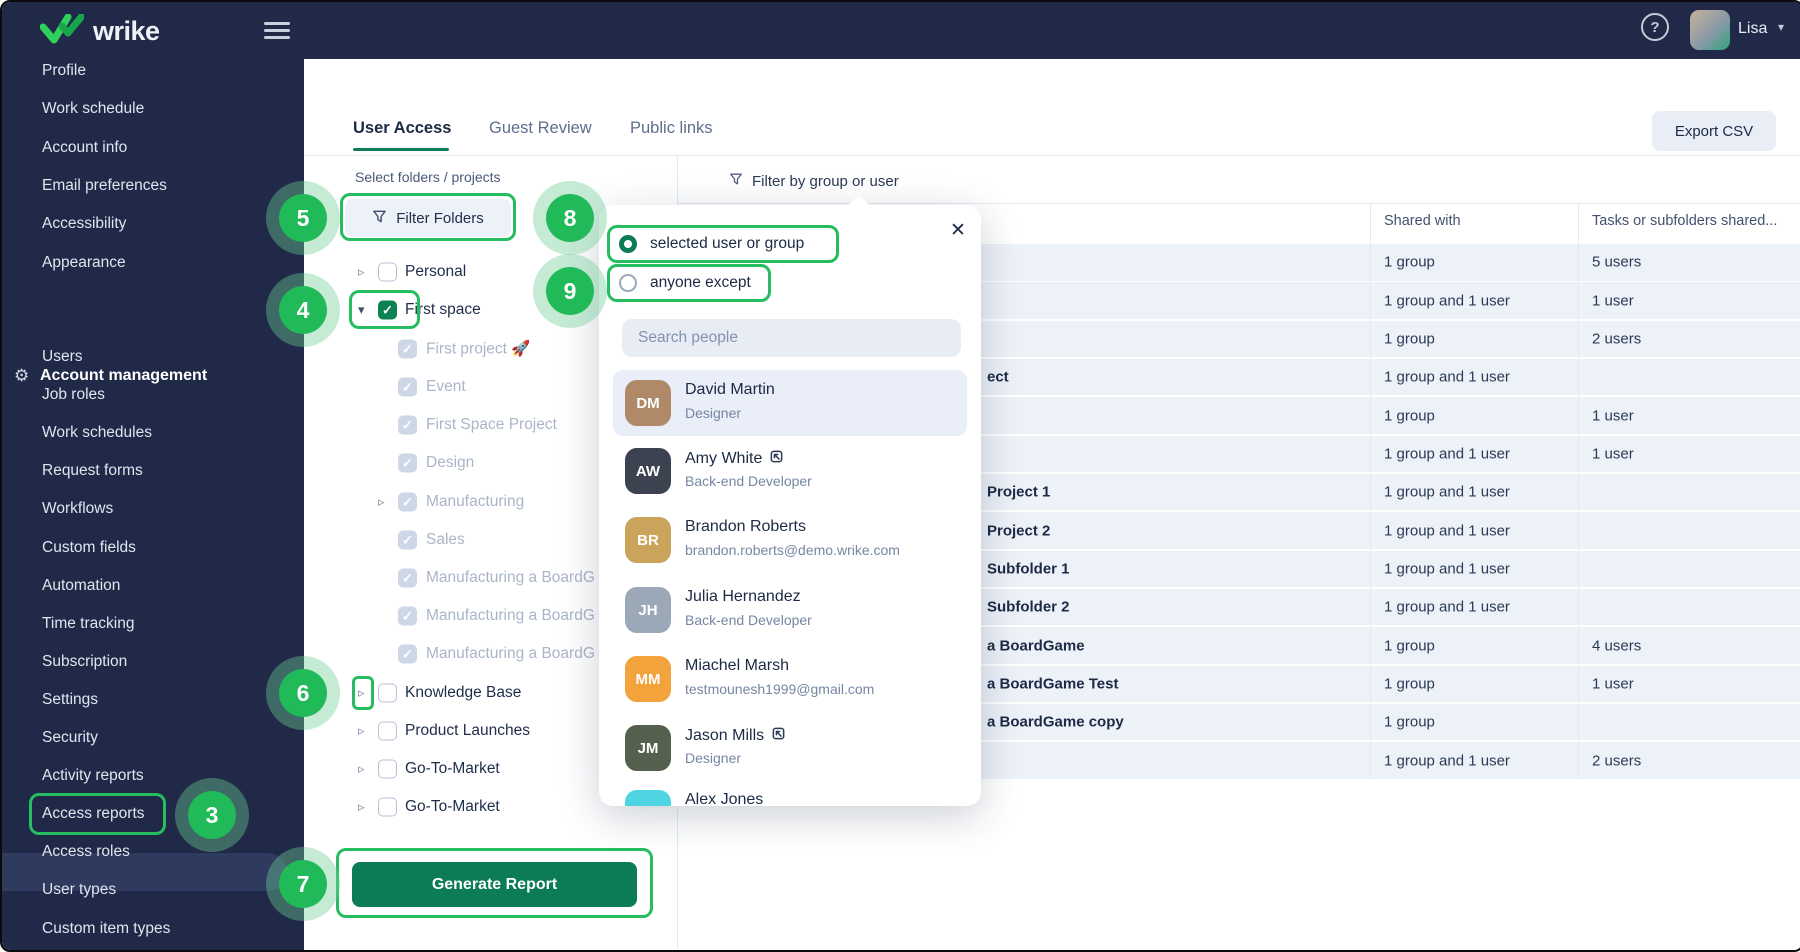 Image resolution: width=1800 pixels, height=952 pixels. Describe the element at coordinates (490, 349) in the screenshot. I see `tree-item-first-project: ✓ First project 🚀` at that location.